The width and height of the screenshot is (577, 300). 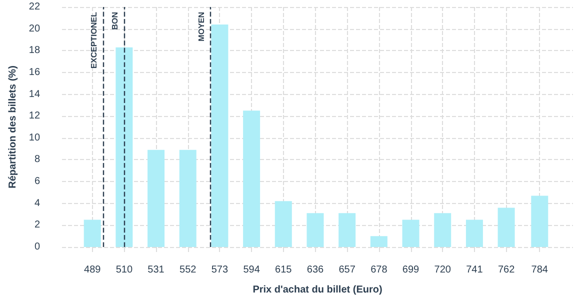 What do you see at coordinates (411, 270) in the screenshot?
I see `x-tick-label: 699` at bounding box center [411, 270].